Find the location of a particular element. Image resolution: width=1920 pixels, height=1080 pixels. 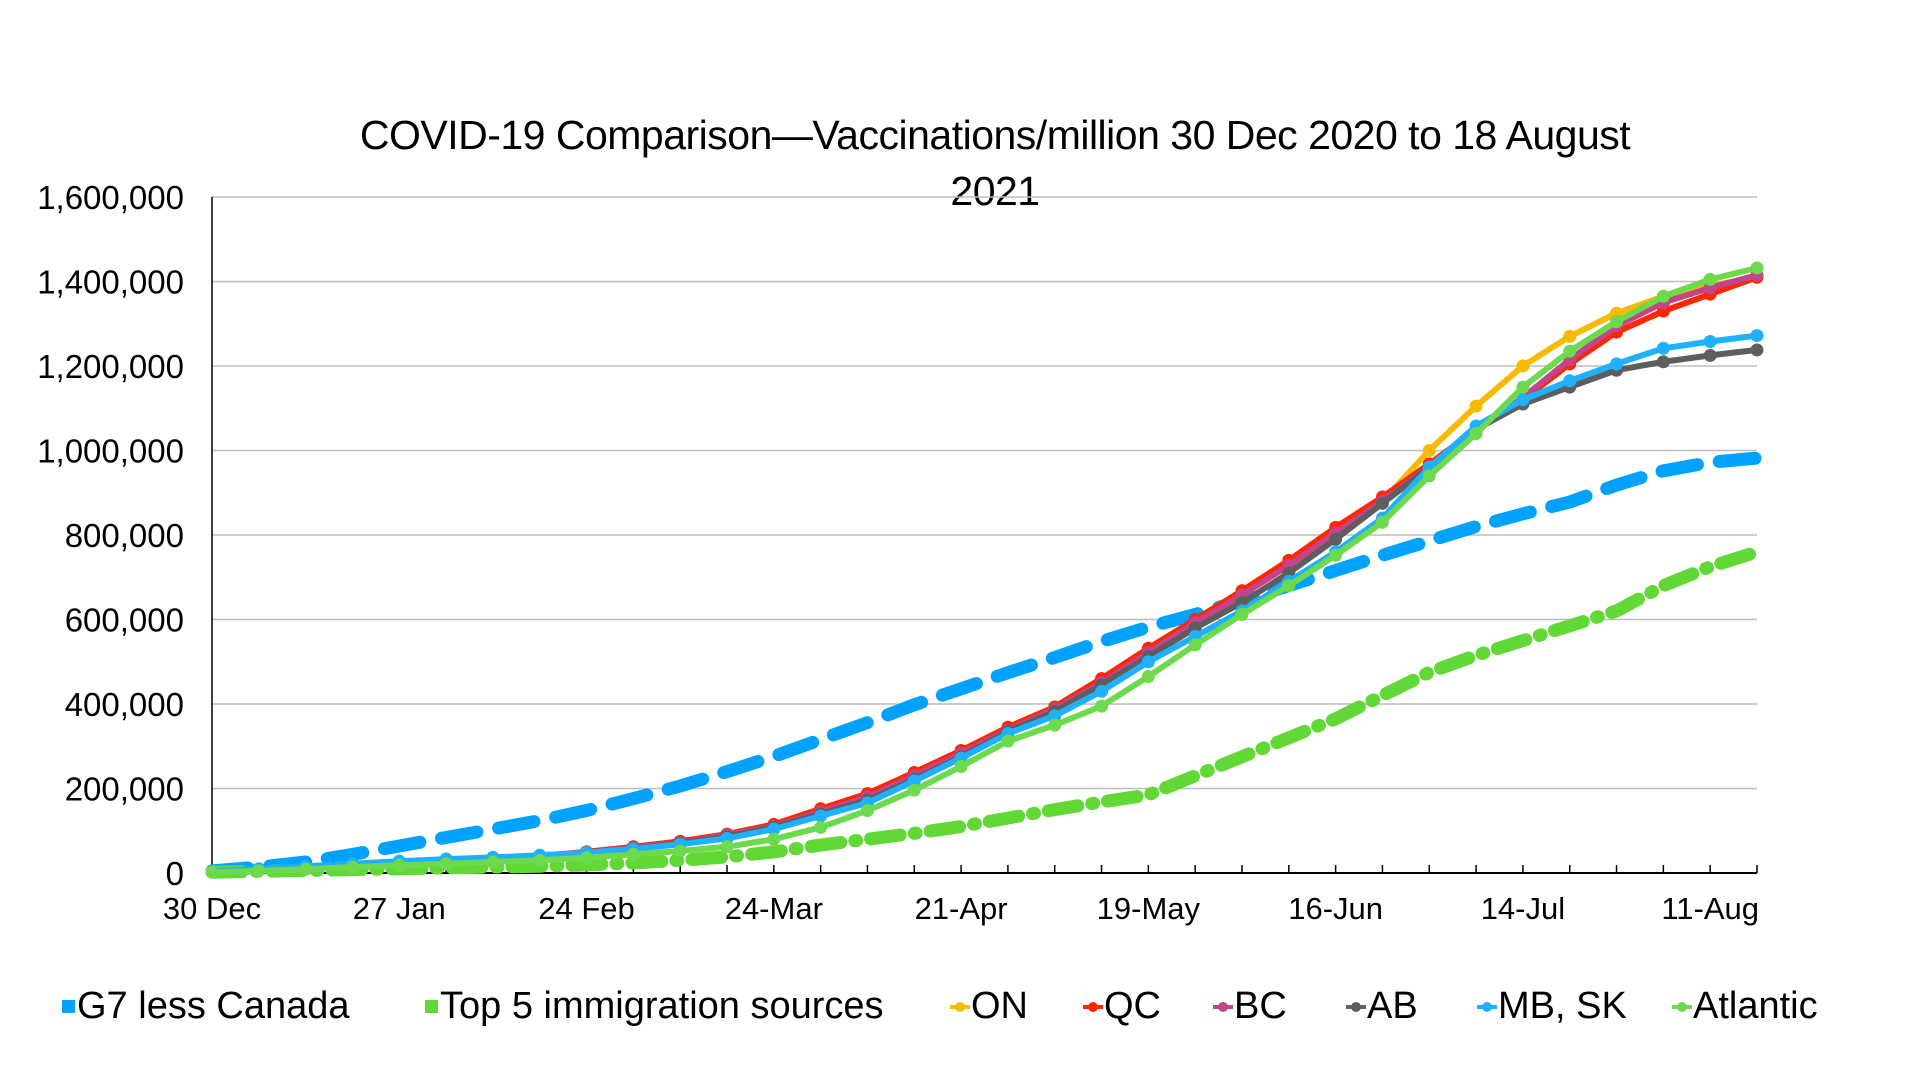

x-tick-label: 24 Feb is located at coordinates (586, 908).